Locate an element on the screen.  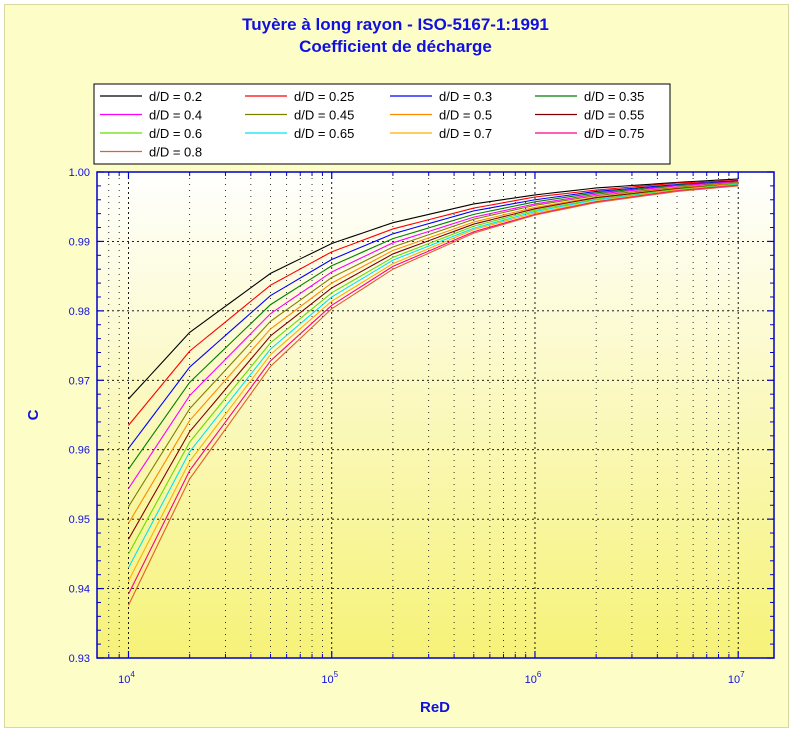
x-tick-label: 10⁴ is located at coordinates (126, 678).